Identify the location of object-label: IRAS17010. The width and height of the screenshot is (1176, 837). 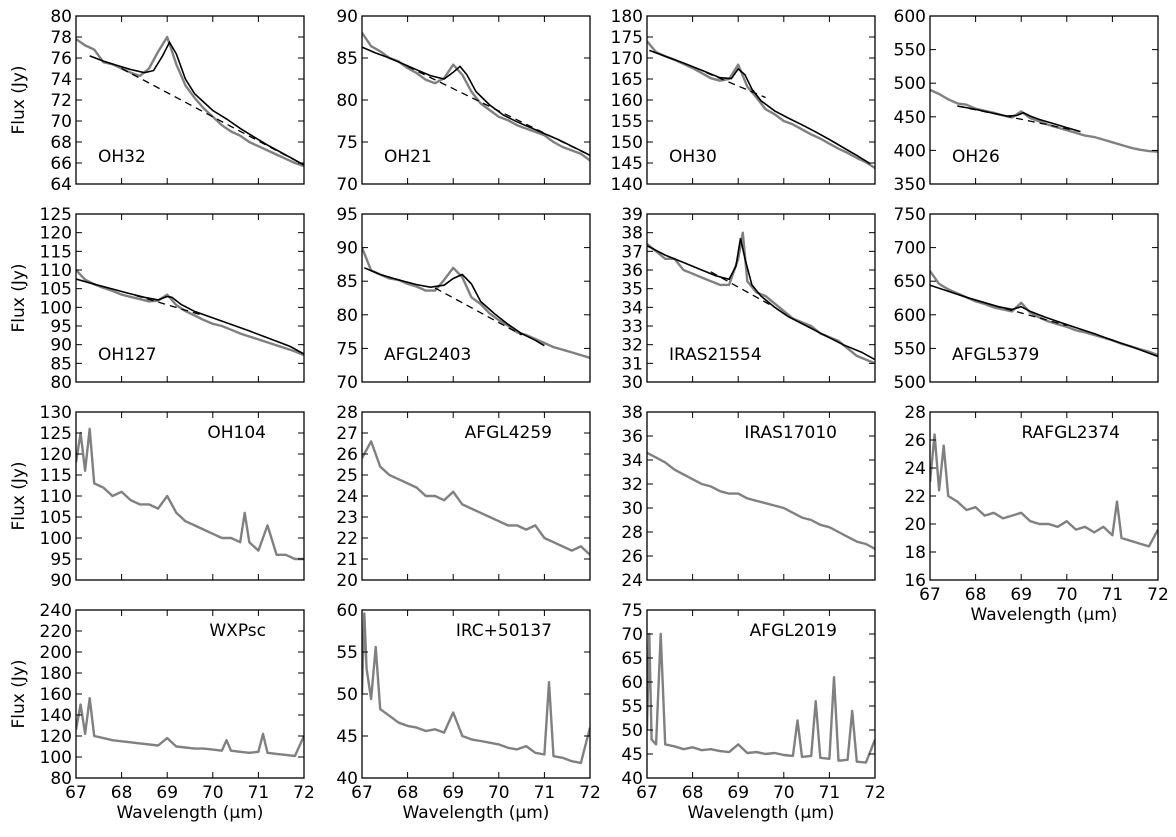
(790, 433).